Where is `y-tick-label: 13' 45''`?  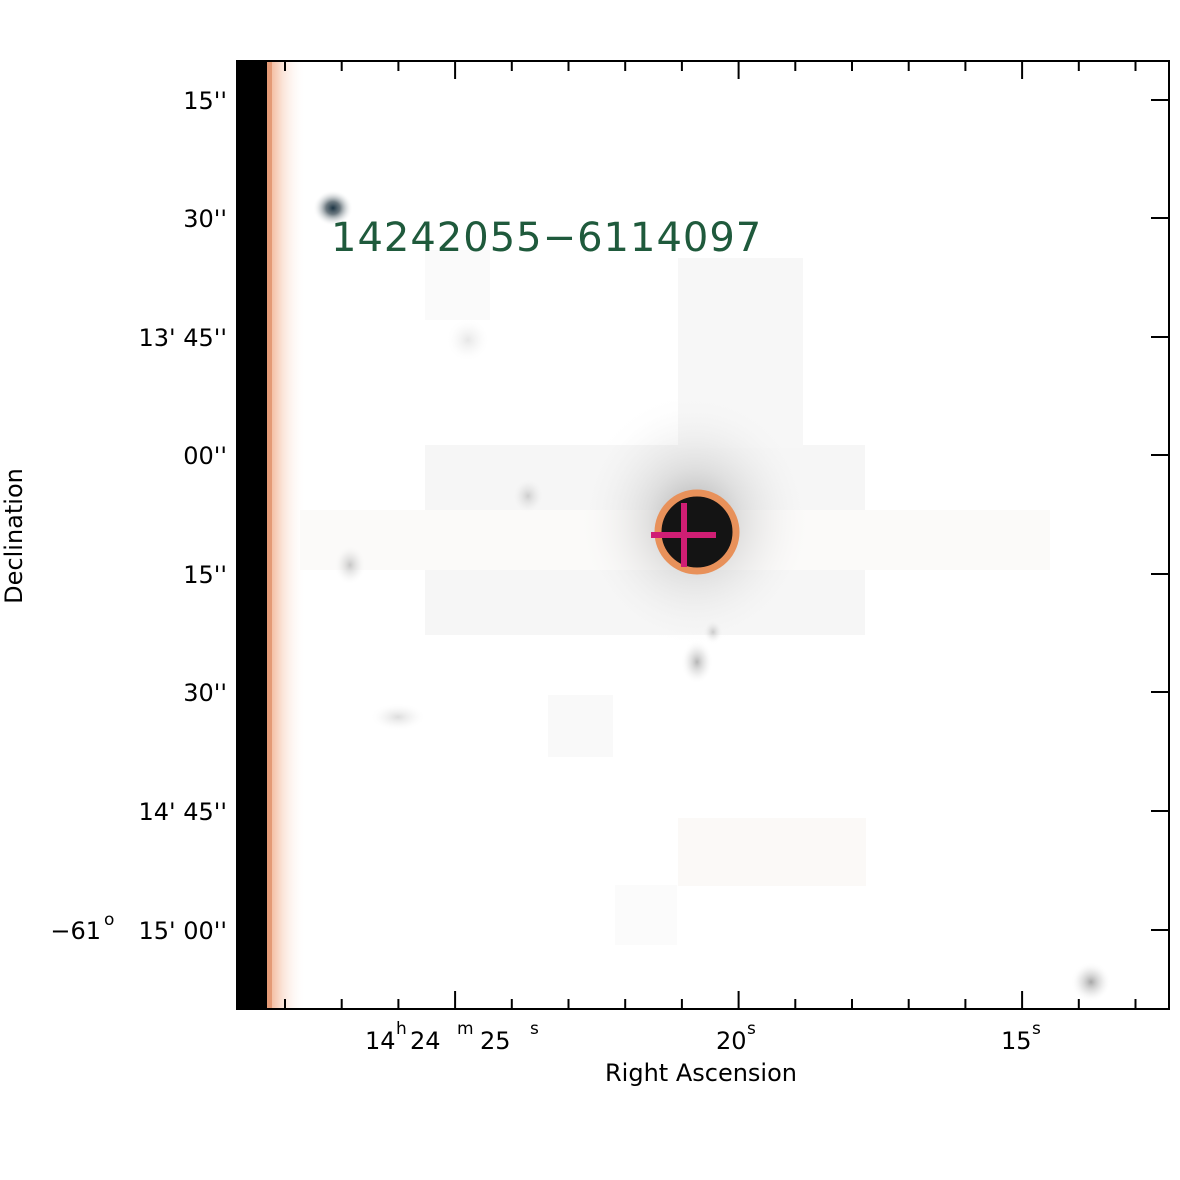 y-tick-label: 13' 45'' is located at coordinates (183, 338).